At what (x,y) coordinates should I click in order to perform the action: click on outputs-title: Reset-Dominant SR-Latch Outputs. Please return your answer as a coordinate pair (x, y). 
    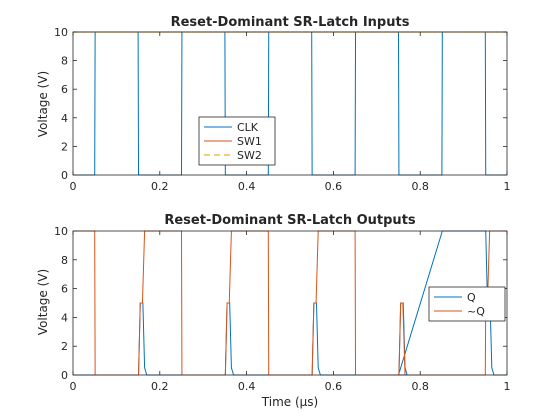
    Looking at the image, I should click on (290, 220).